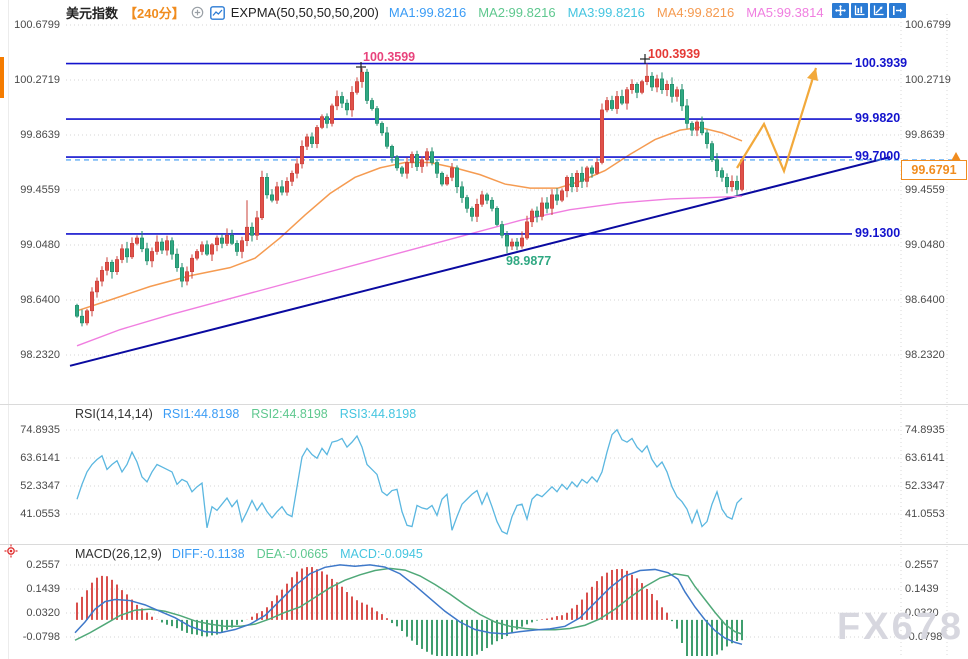  What do you see at coordinates (154, 13) in the screenshot?
I see `timeframe-label: 【240分】` at bounding box center [154, 13].